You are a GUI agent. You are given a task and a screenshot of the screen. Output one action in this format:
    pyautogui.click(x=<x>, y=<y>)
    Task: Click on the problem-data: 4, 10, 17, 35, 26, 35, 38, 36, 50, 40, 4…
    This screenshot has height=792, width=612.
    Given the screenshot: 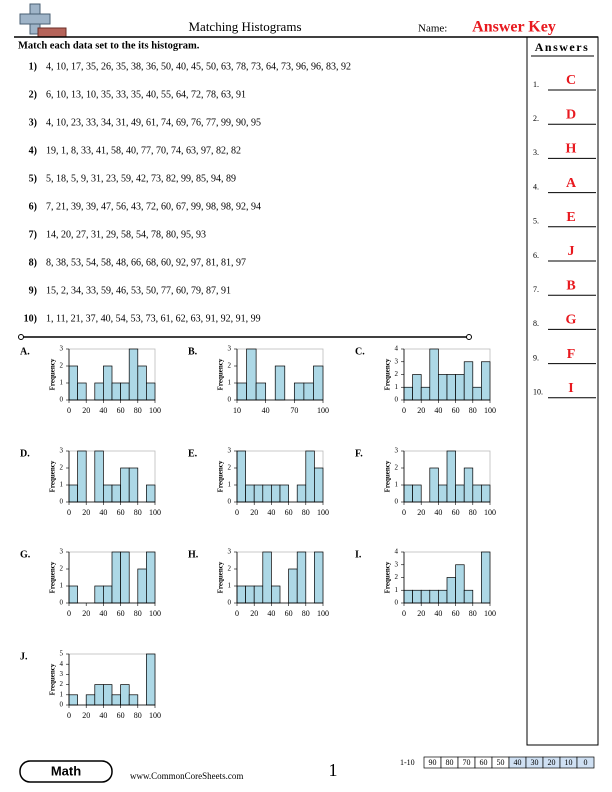 What is the action you would take?
    pyautogui.click(x=198, y=66)
    